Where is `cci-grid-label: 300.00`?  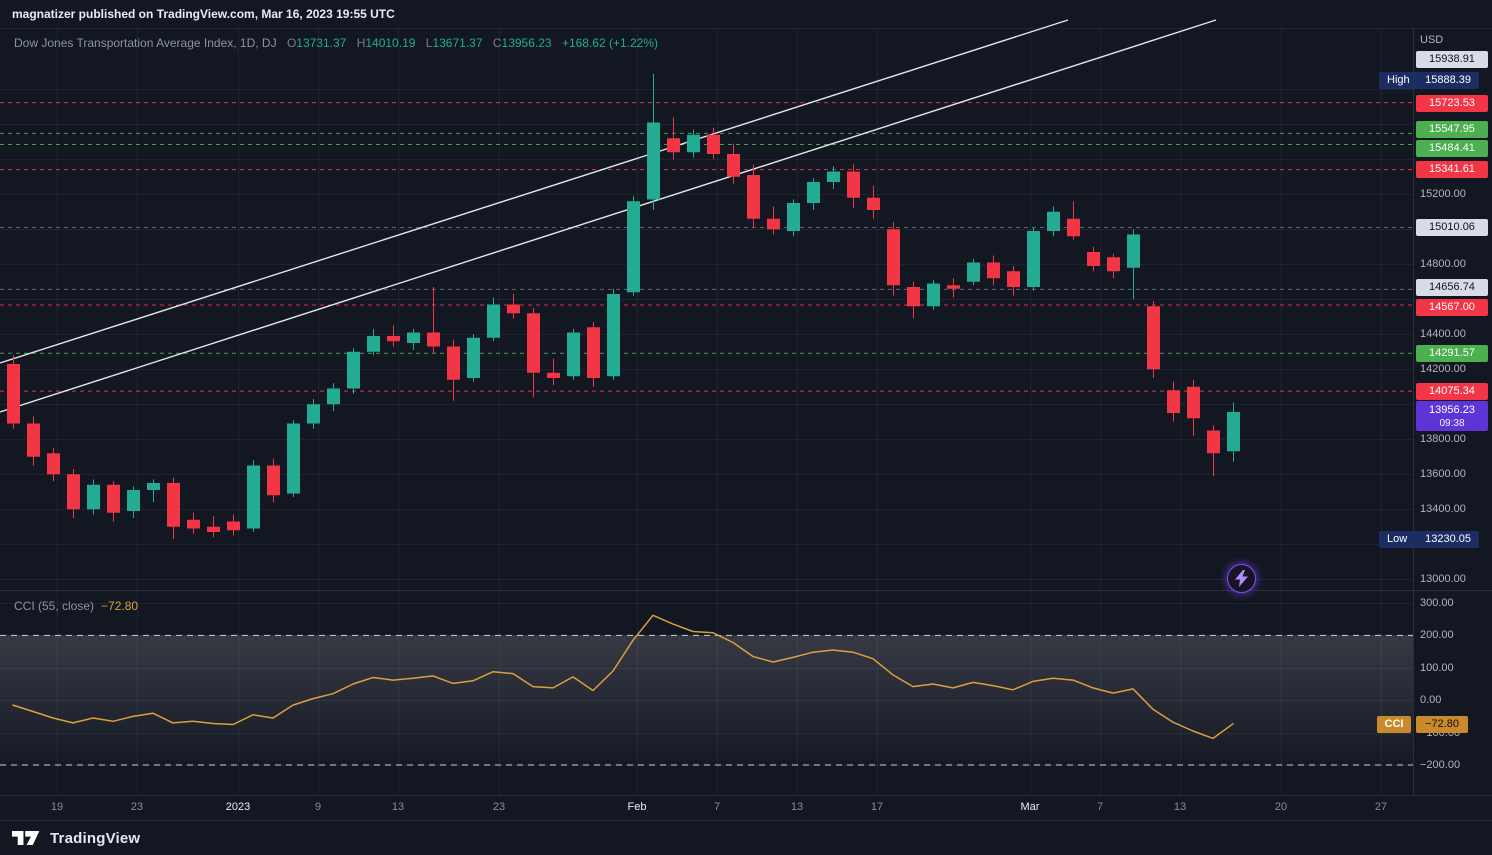 cci-grid-label: 300.00 is located at coordinates (1437, 603).